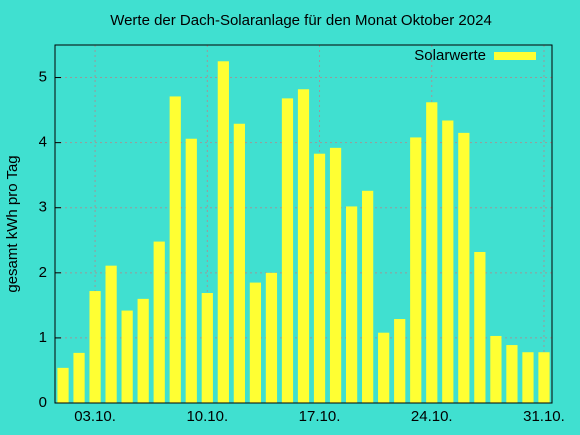 The width and height of the screenshot is (580, 435). I want to click on y-tick-label: 0, so click(43, 402).